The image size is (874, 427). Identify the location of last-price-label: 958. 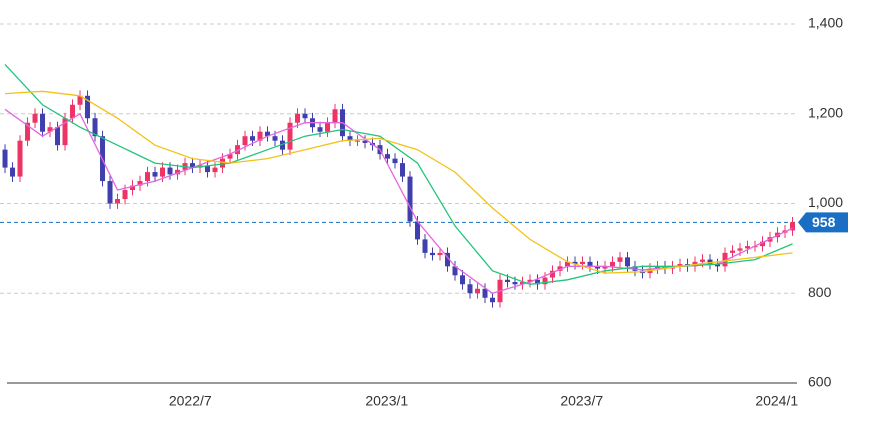
(824, 222).